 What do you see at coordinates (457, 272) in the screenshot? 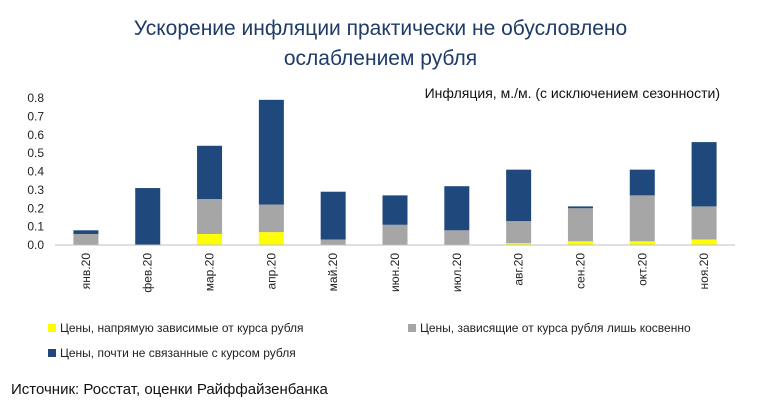
I see `x-tick-label: июл.20` at bounding box center [457, 272].